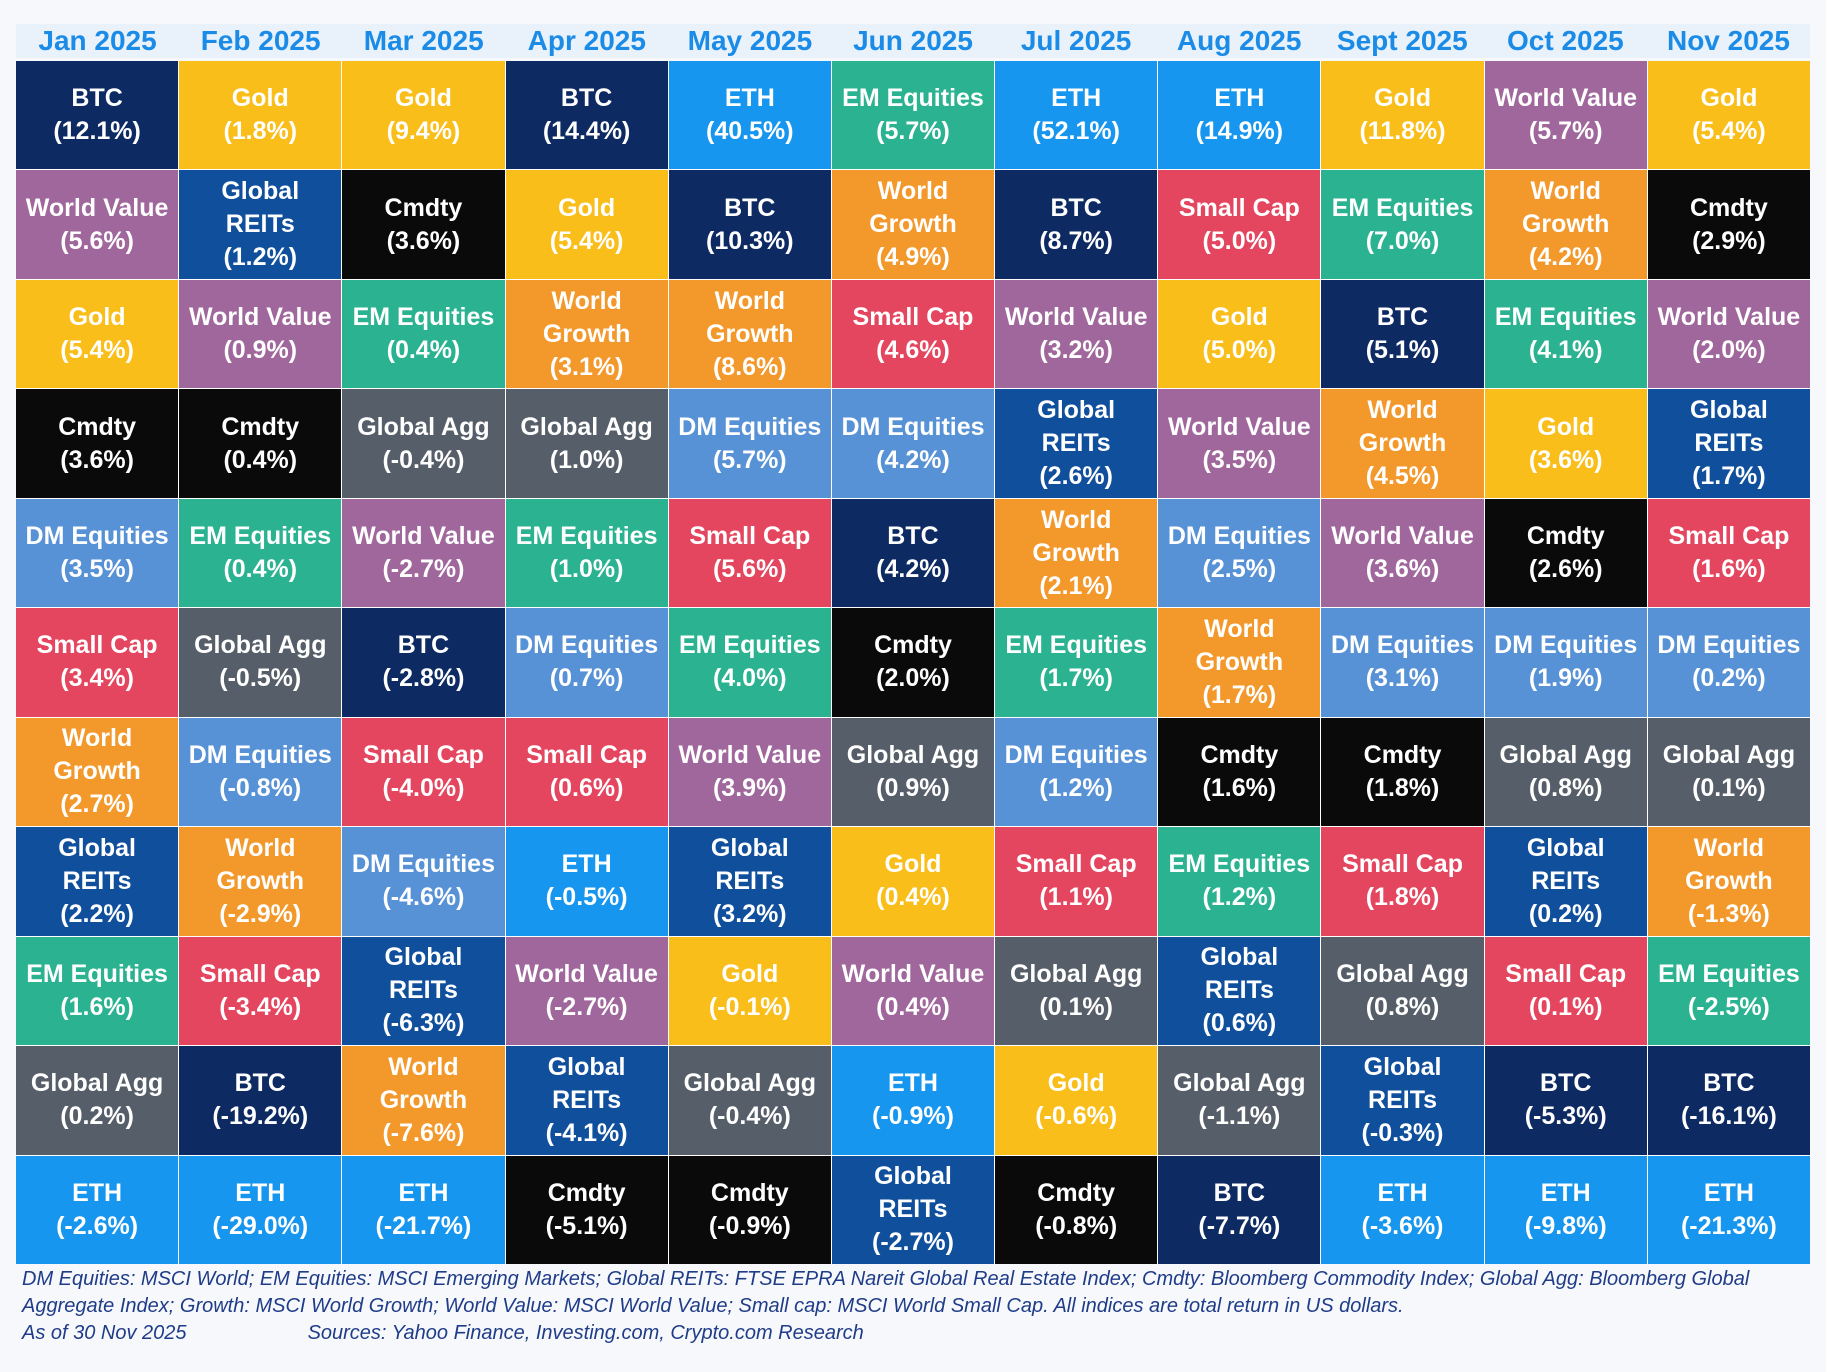 The image size is (1826, 1372). I want to click on return-value: (-4.0%), so click(423, 787).